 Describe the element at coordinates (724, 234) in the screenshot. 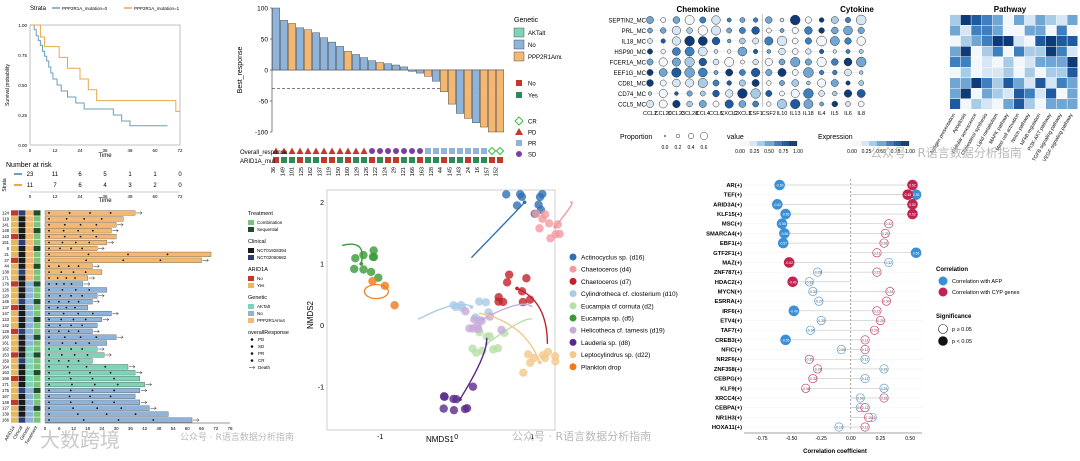

I see `corr-gene-label: SMARCA4(+)` at that location.